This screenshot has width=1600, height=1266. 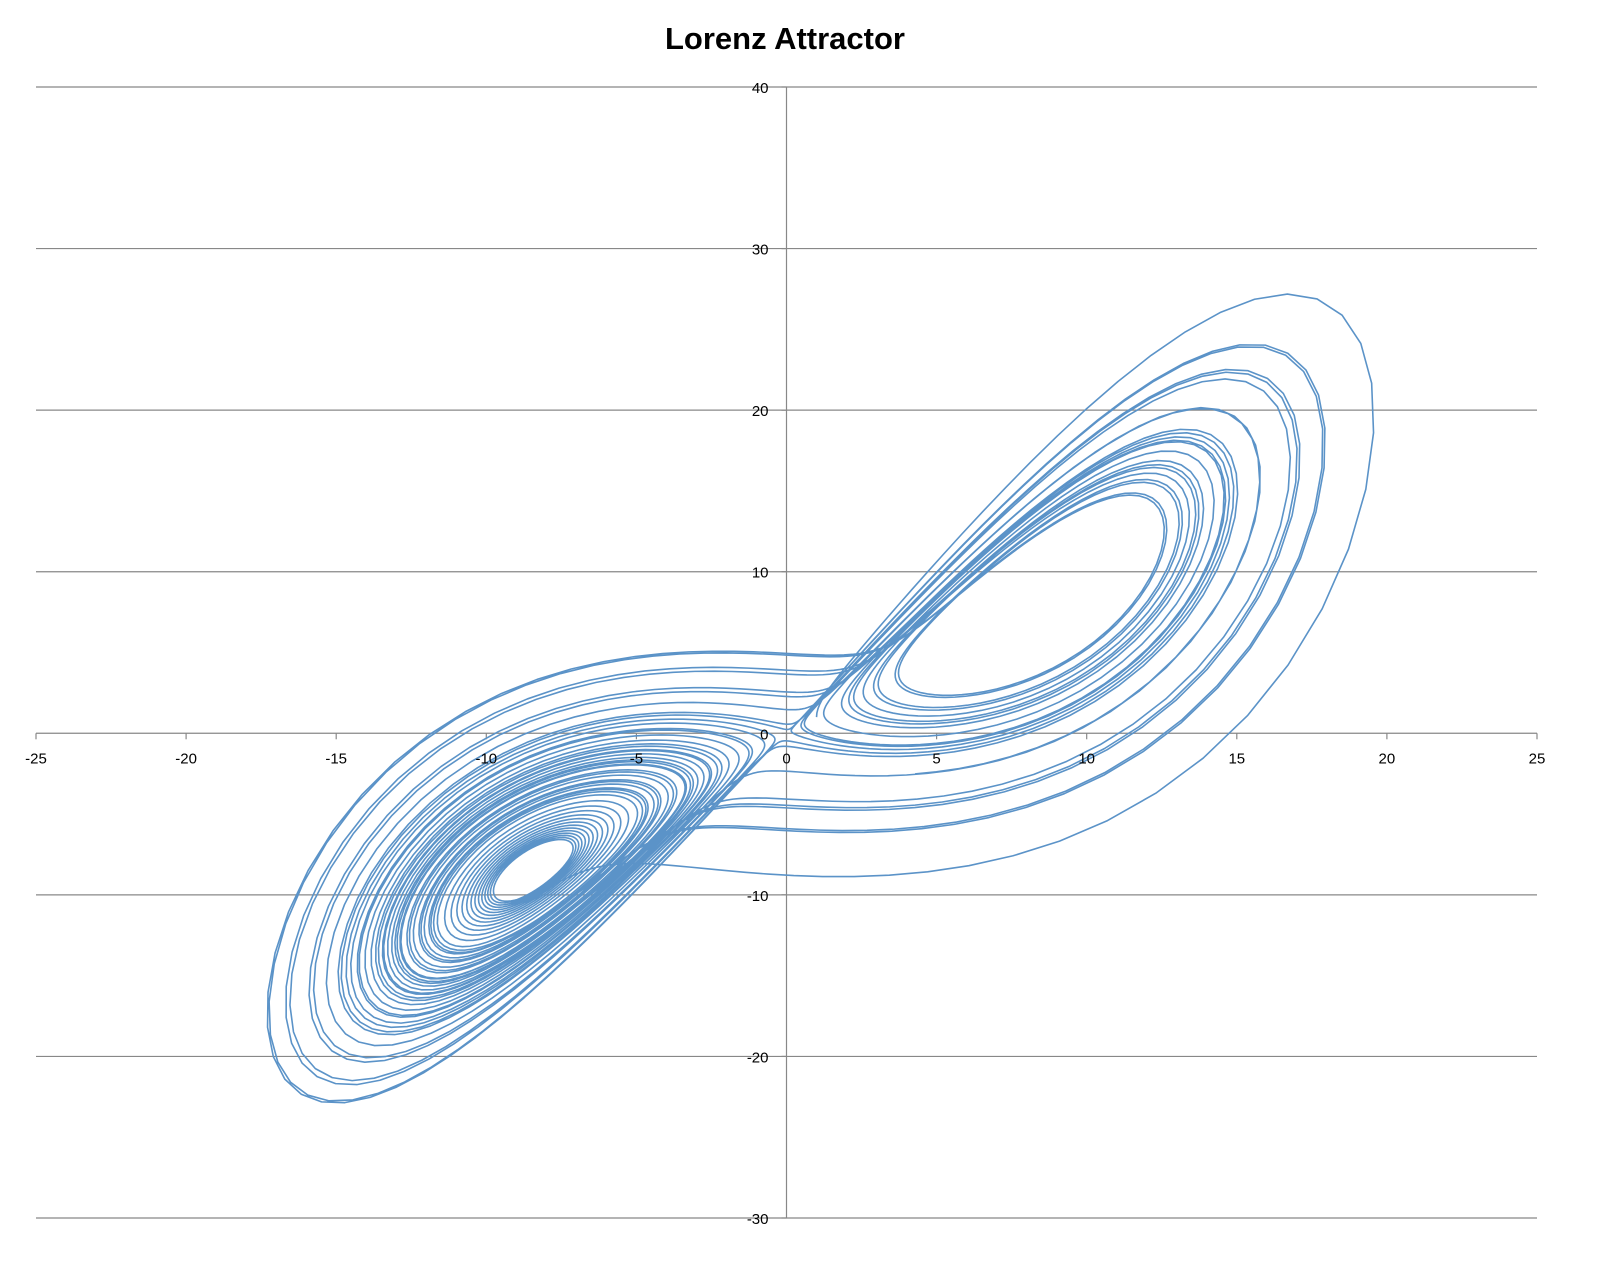 What do you see at coordinates (785, 38) in the screenshot?
I see `chart-title: Lorenz Attractor` at bounding box center [785, 38].